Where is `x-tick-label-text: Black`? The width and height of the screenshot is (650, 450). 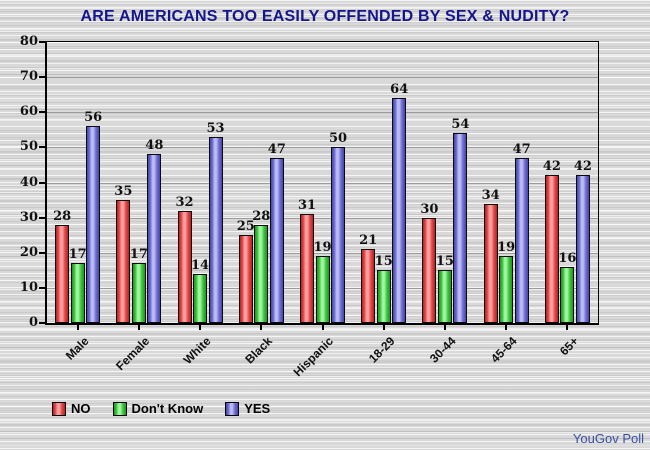
x-tick-label-text: Black is located at coordinates (259, 350).